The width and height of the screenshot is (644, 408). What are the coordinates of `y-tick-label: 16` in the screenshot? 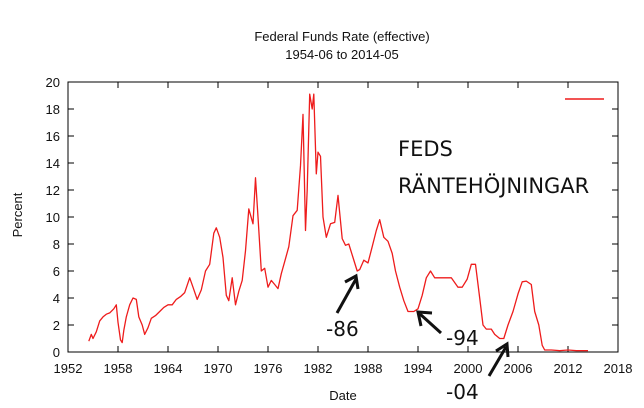 It's located at (53, 136).